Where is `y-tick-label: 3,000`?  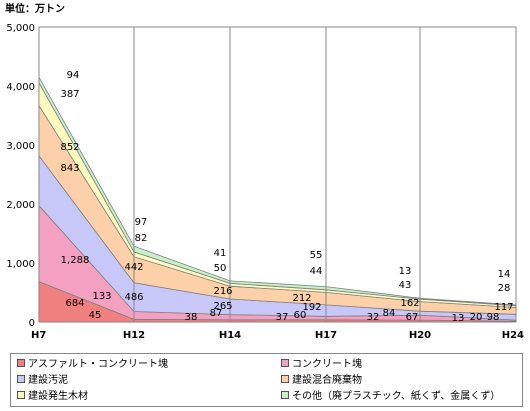 y-tick-label: 3,000 is located at coordinates (20, 146).